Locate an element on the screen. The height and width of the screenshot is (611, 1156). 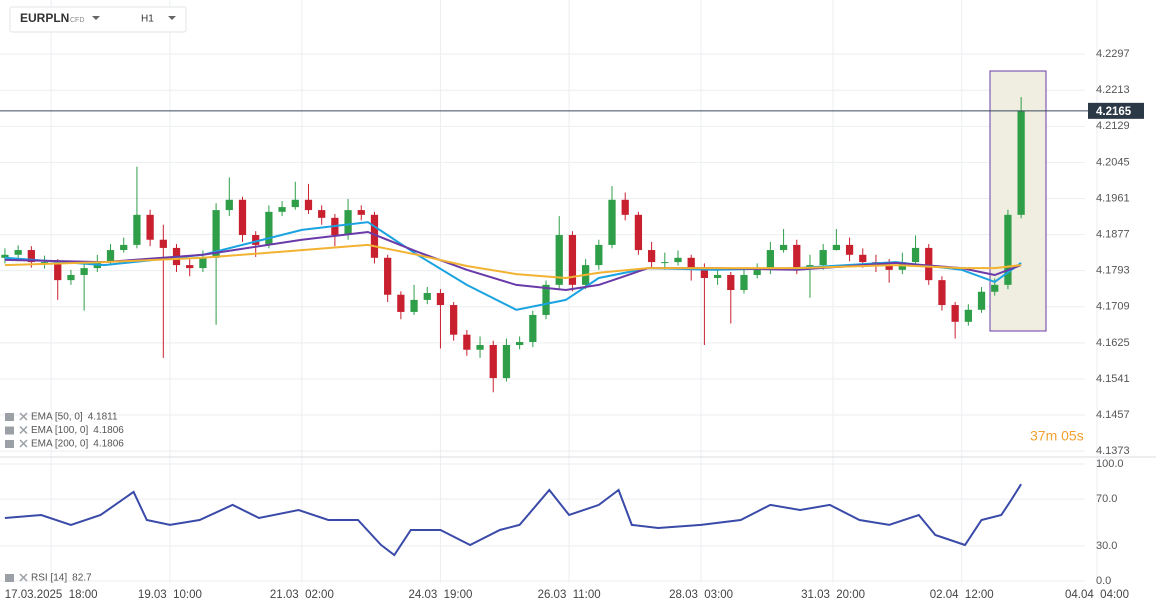
y-tick-label: 4.2213 is located at coordinates (1113, 90).